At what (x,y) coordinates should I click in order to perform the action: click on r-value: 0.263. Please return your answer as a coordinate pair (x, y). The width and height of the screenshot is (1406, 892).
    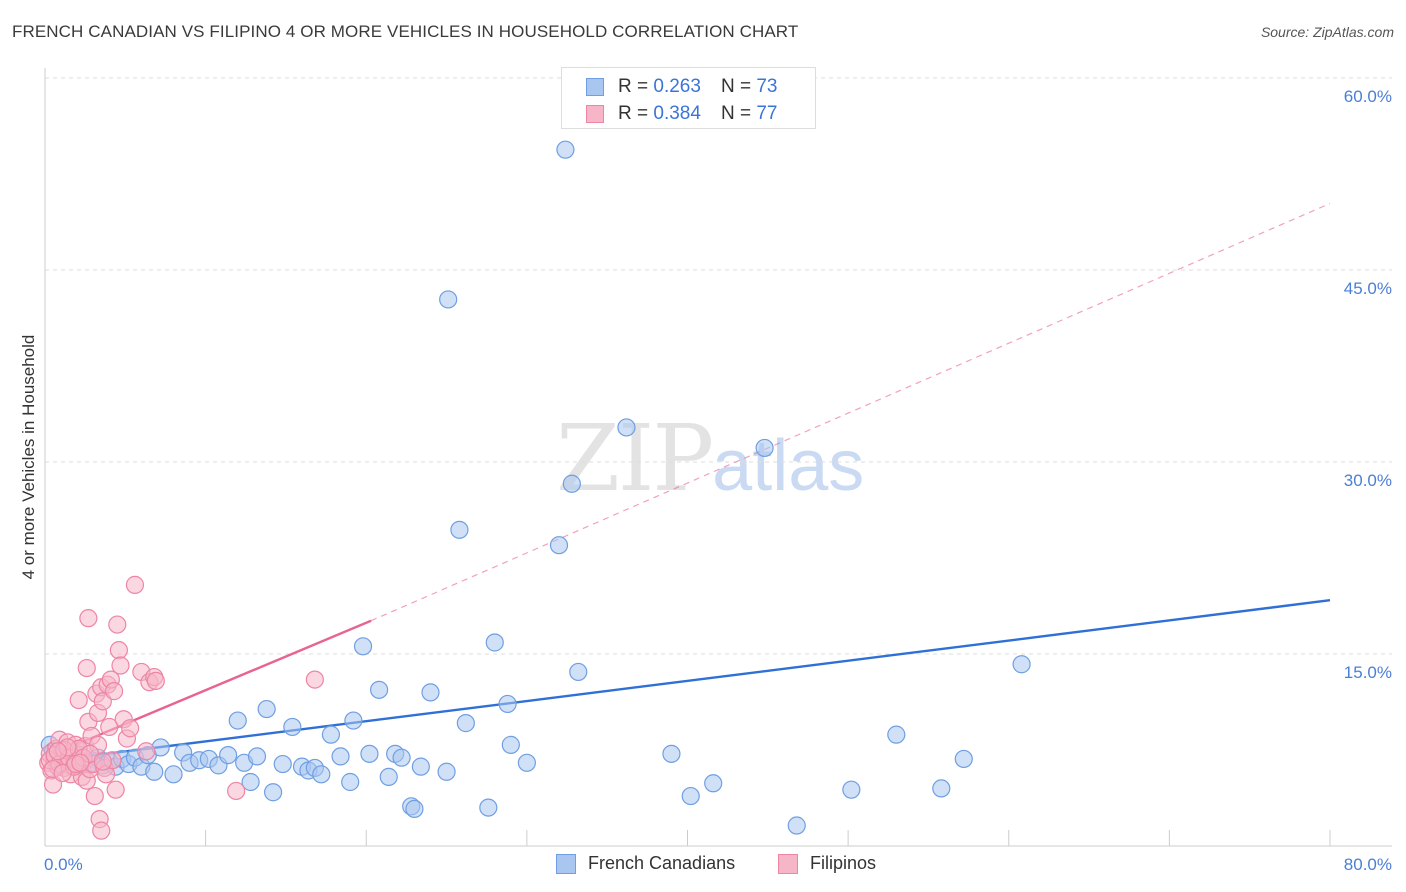
    Looking at the image, I should click on (677, 86).